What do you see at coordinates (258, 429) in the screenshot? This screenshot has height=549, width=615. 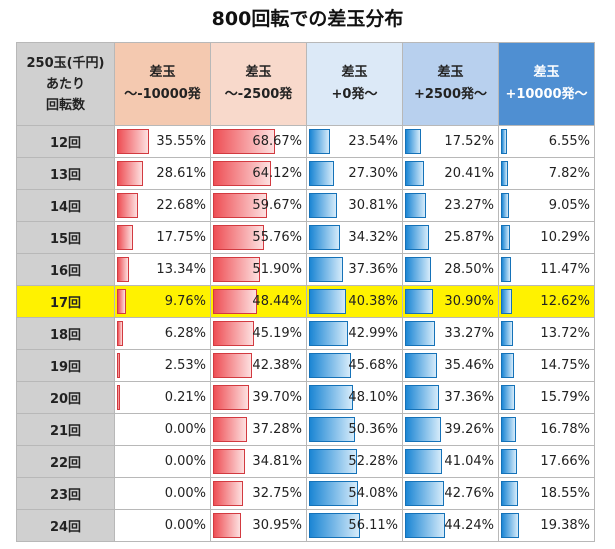 I see `data-cell: 37.28%` at bounding box center [258, 429].